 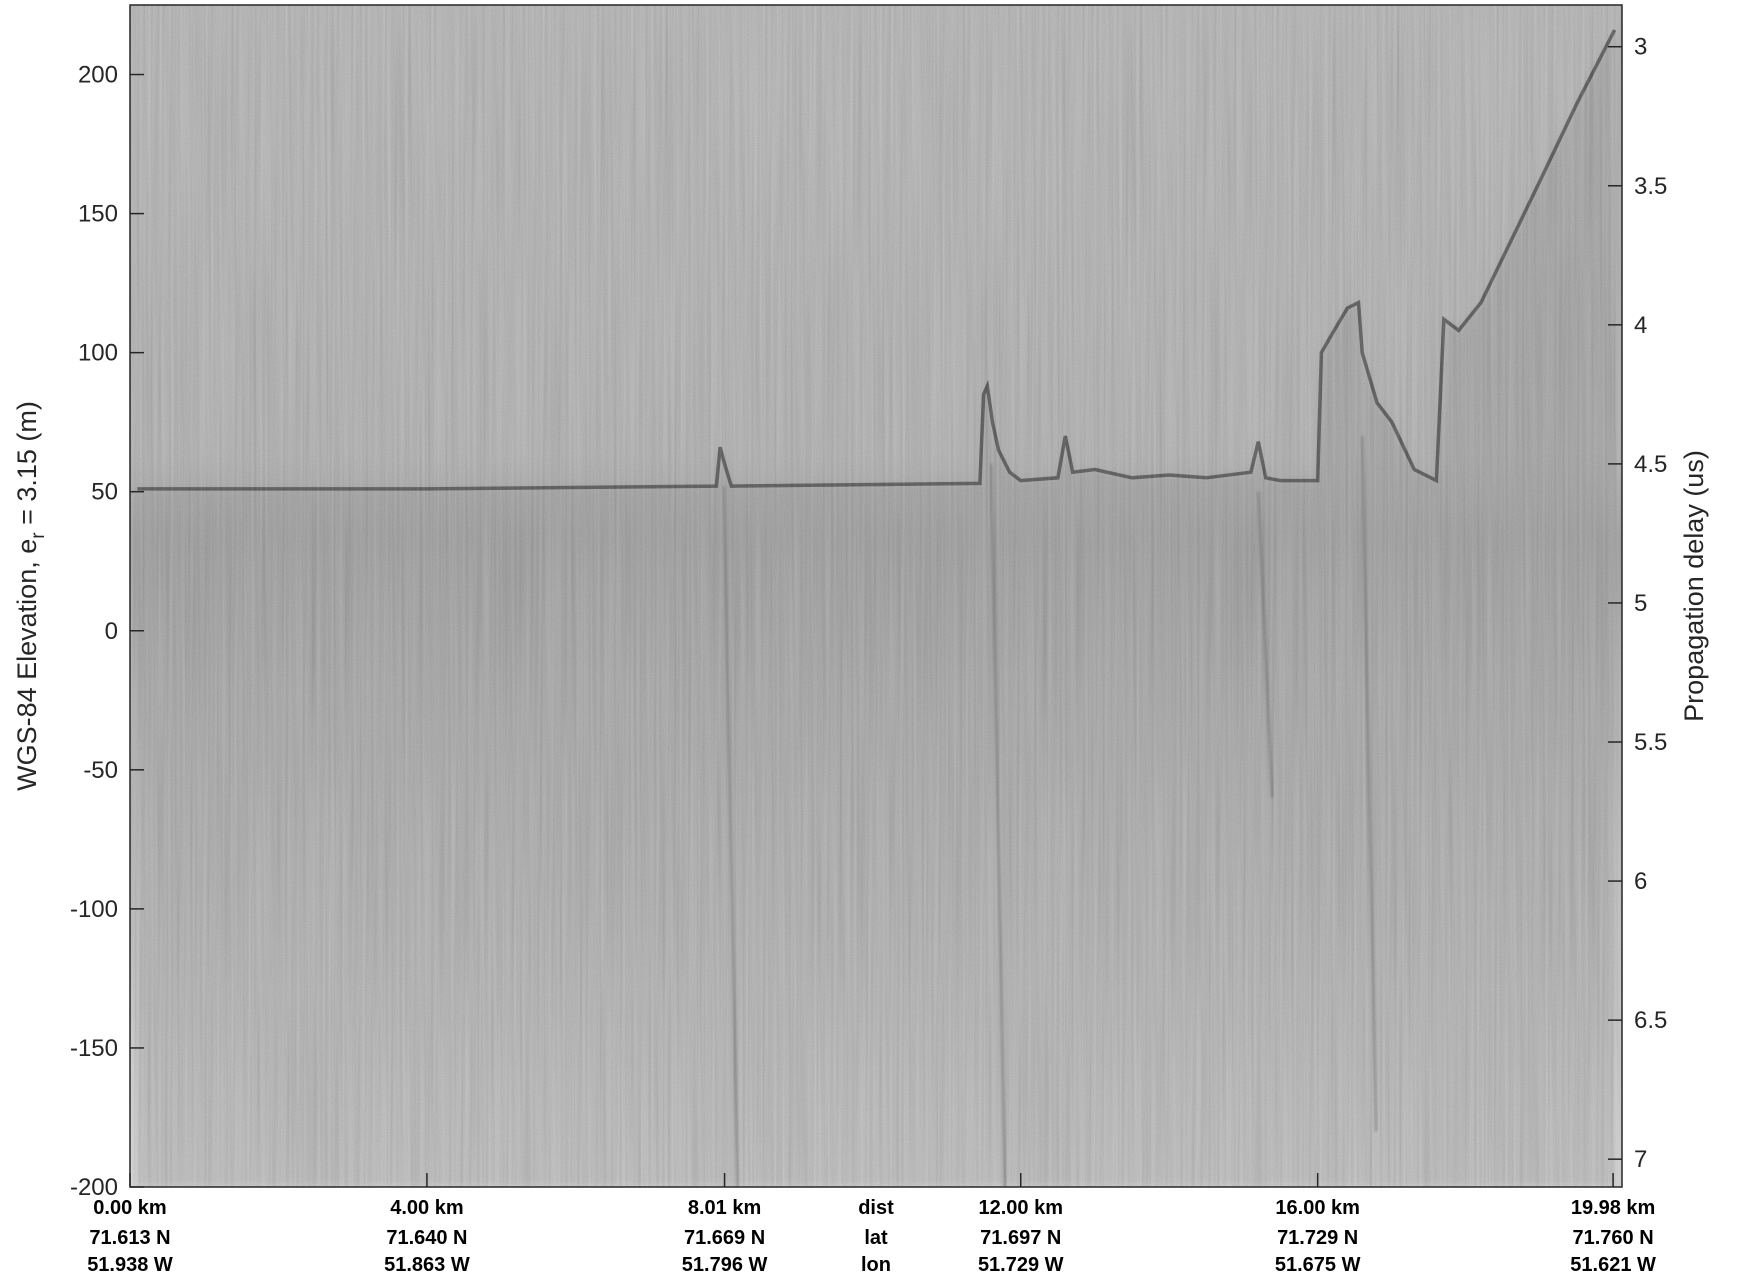 I want to click on right-tick-label: 6.5, so click(x=1650, y=1020).